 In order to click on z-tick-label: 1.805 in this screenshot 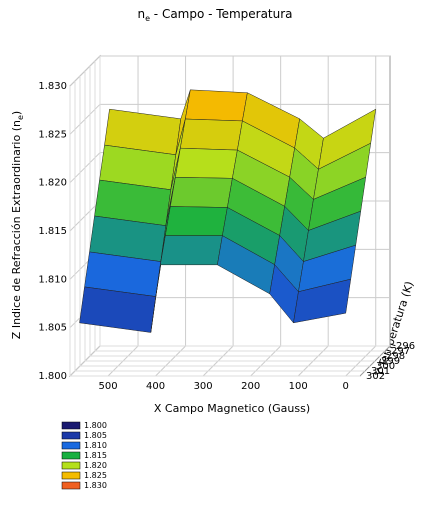, I will do `click(52, 328)`.